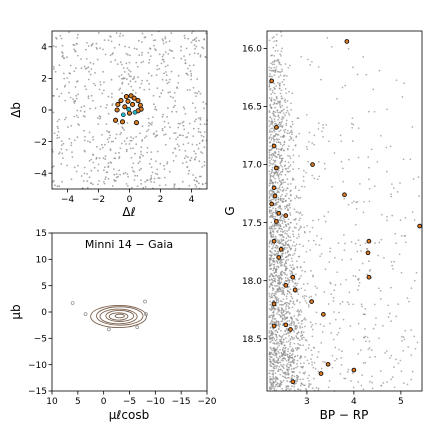 The image size is (436, 436). What do you see at coordinates (37, 392) in the screenshot?
I see `y-tick-label: −15` at bounding box center [37, 392].